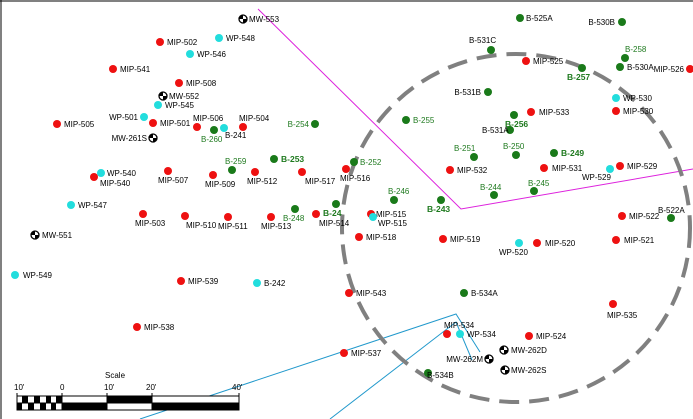 This screenshot has width=693, height=419. I want to click on point-label: MIP-513, so click(276, 226).